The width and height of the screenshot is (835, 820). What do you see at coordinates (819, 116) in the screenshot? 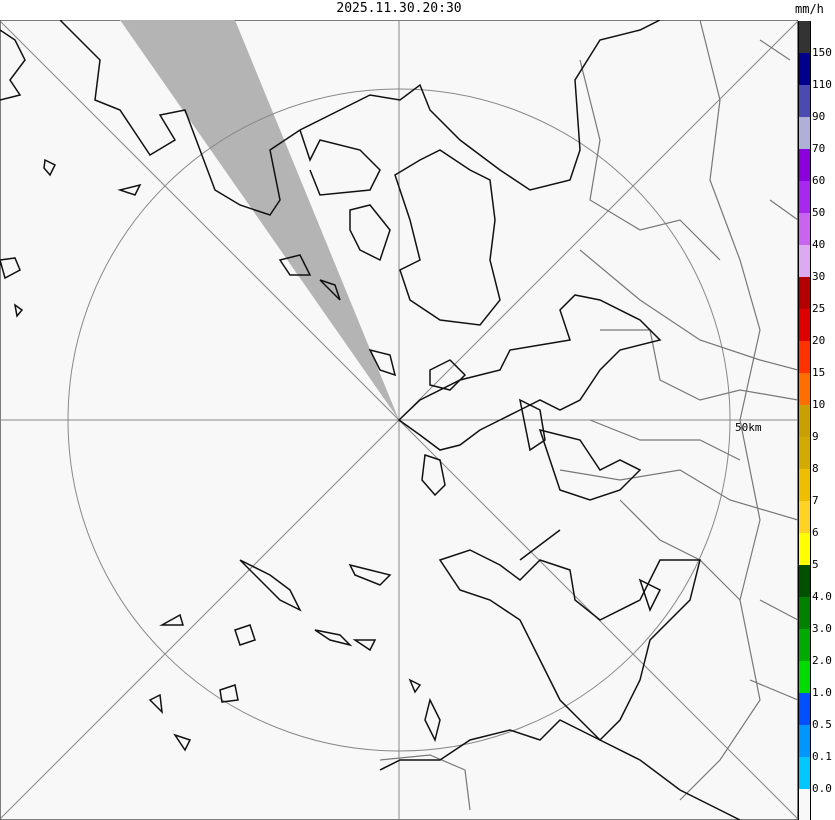
I see `color-scale-label: 90` at bounding box center [819, 116].